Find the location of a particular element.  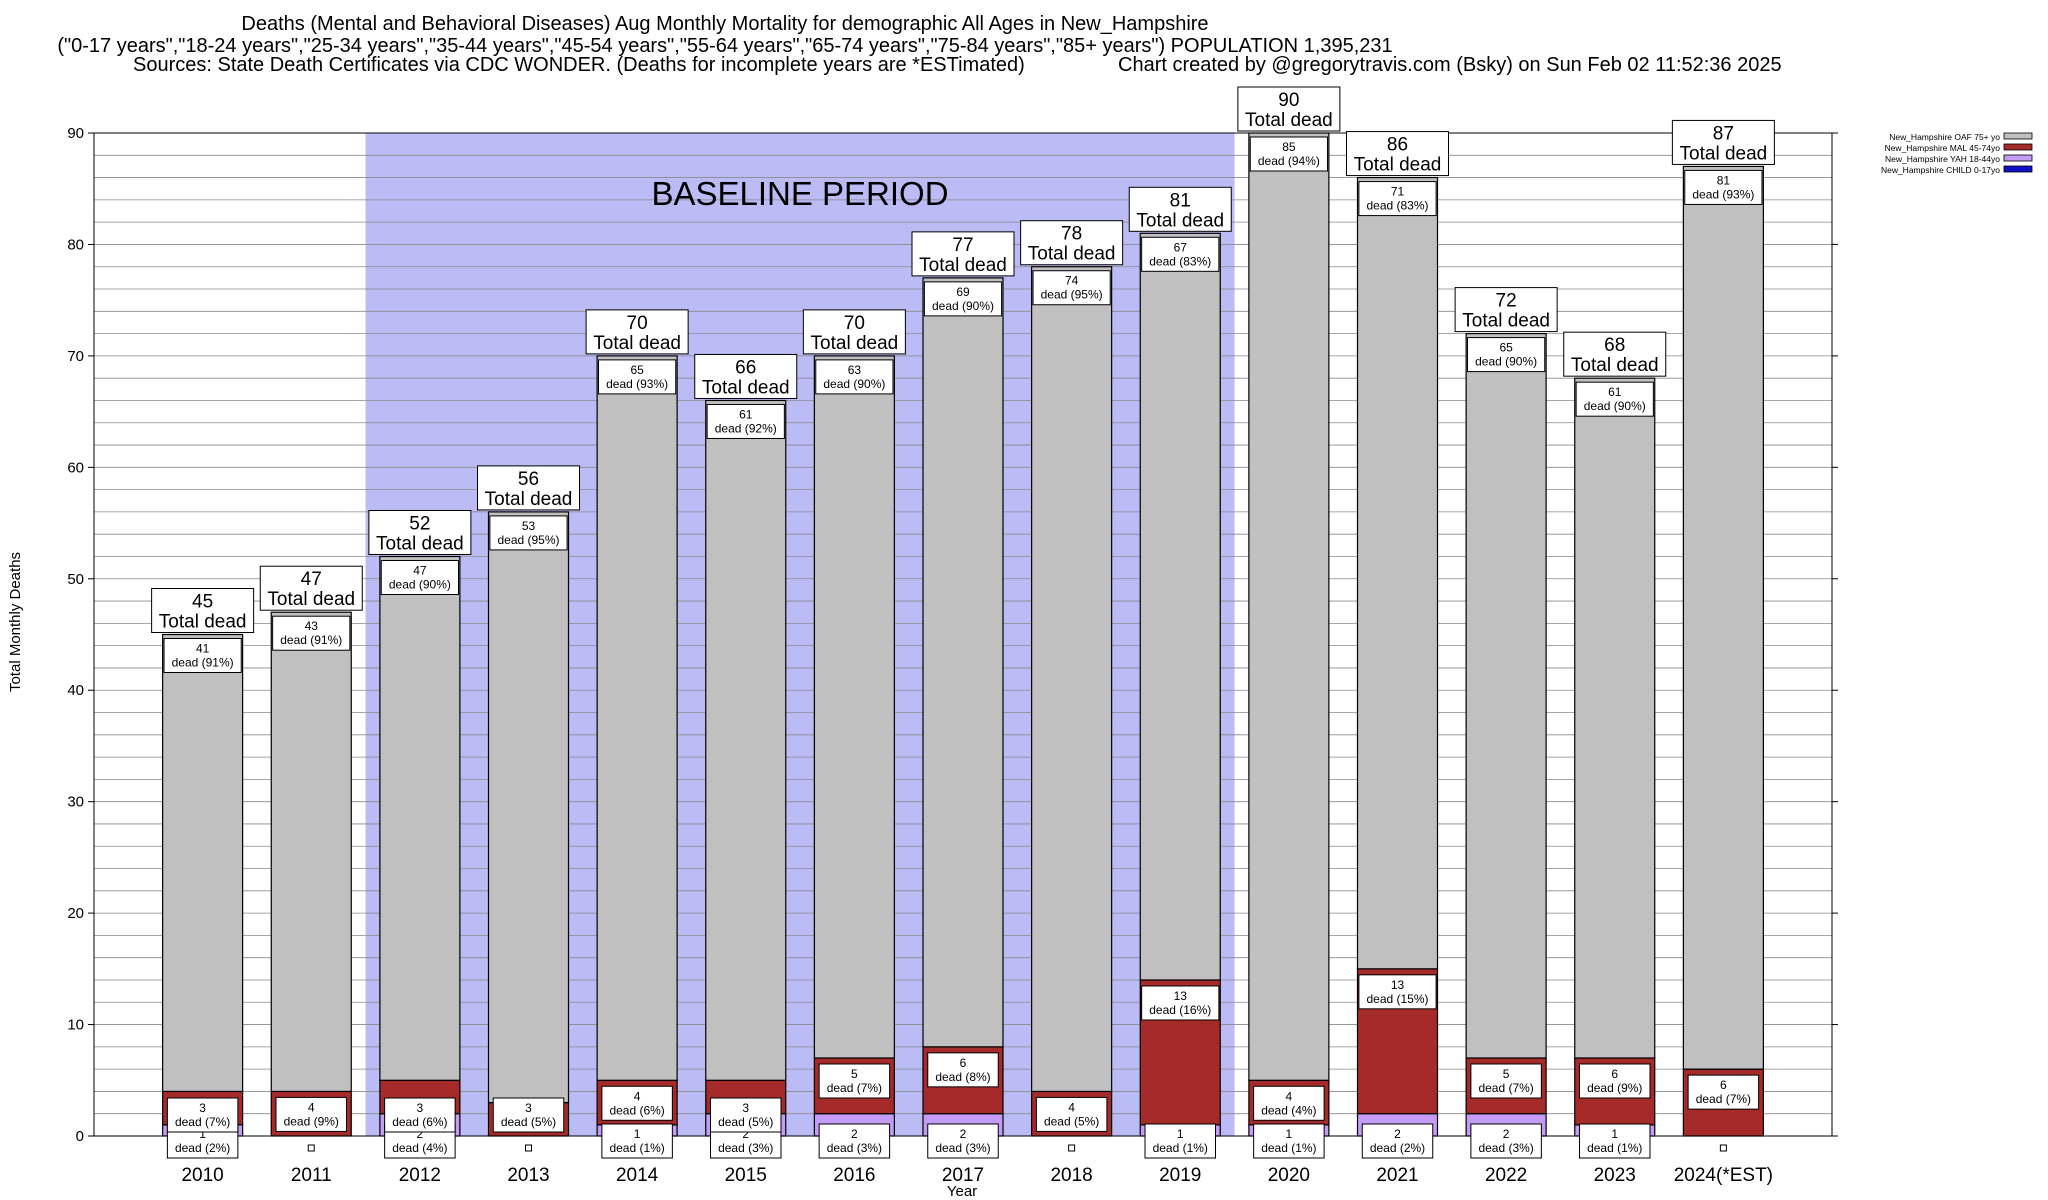

segment-label-text: dead (91%) is located at coordinates (203, 663).